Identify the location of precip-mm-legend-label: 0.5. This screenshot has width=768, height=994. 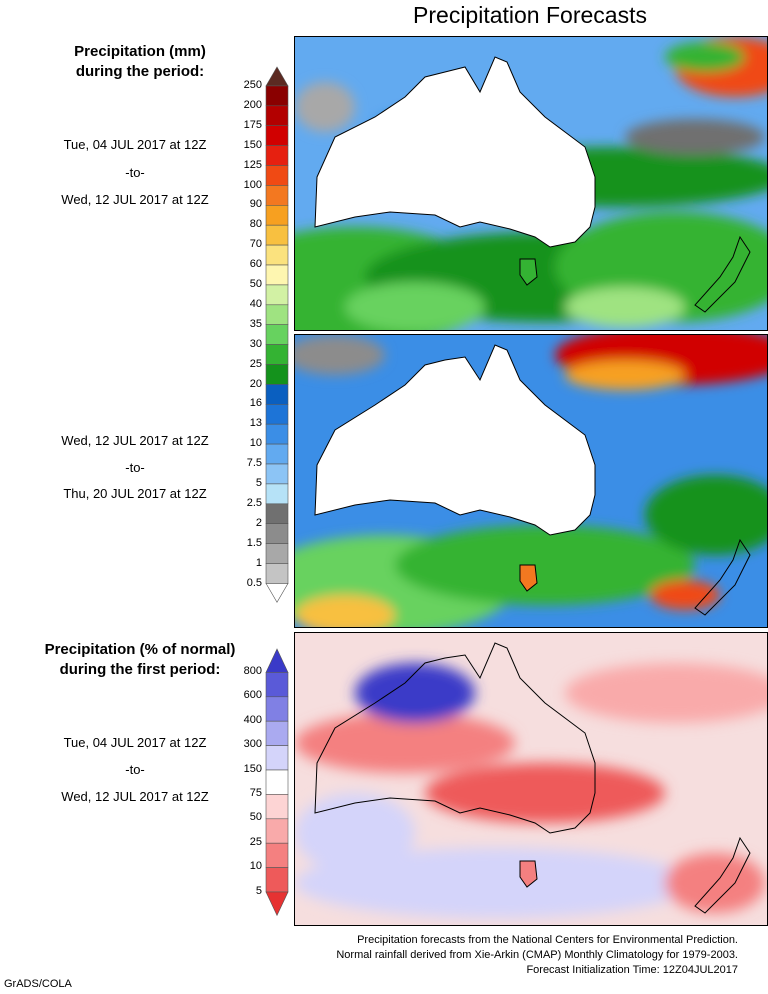
(254, 582).